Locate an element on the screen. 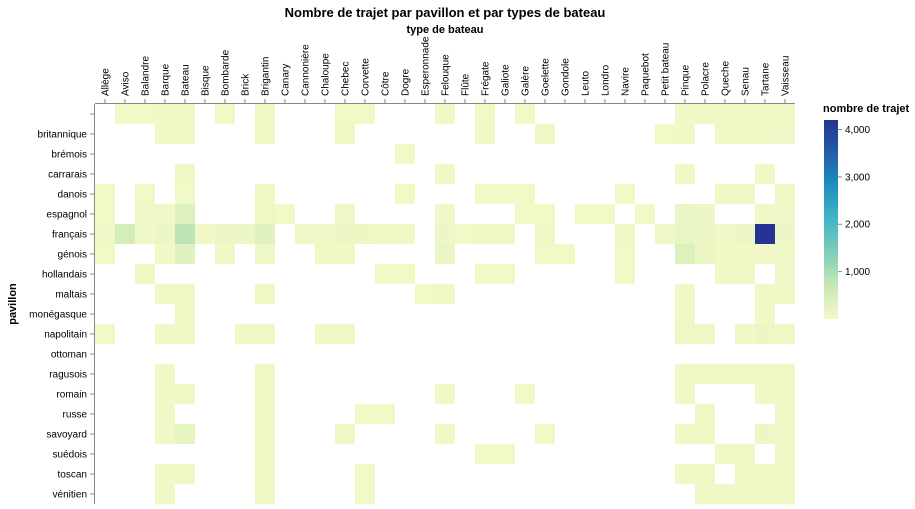  y-tick-label: génois is located at coordinates (72, 255).